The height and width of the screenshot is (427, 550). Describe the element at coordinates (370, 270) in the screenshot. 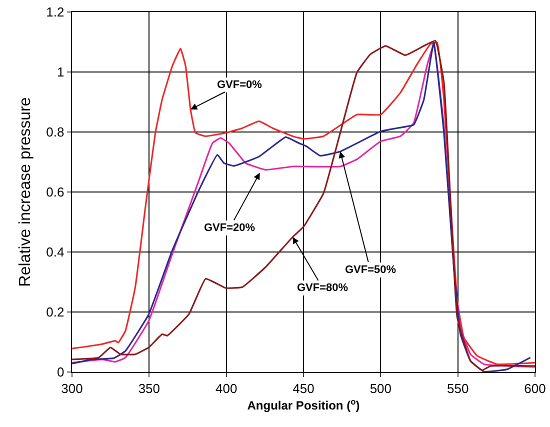

I see `annotation: GVF=50%` at that location.